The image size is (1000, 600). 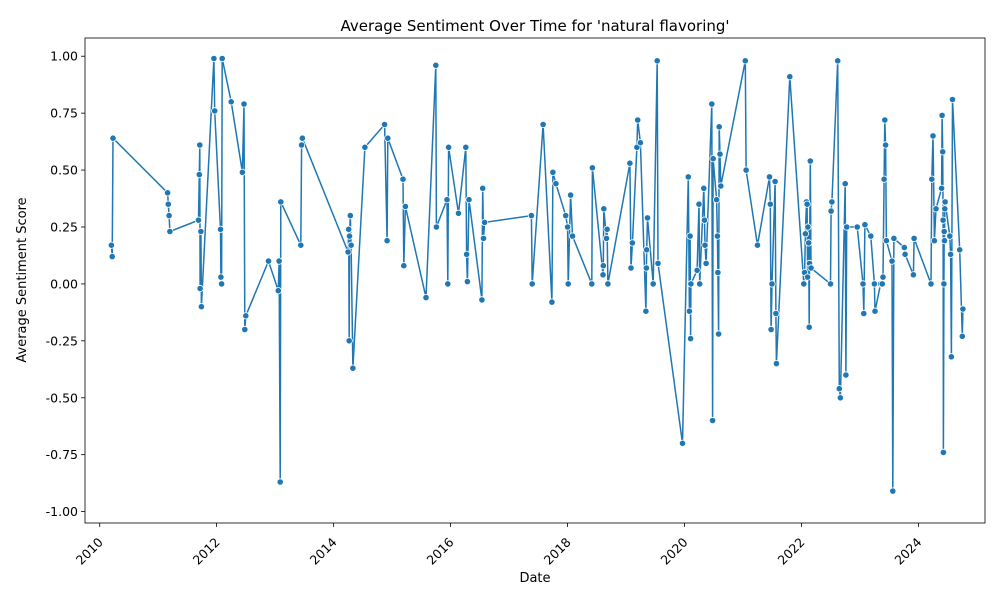 What do you see at coordinates (557, 550) in the screenshot?
I see `x-tick-label: 2018` at bounding box center [557, 550].